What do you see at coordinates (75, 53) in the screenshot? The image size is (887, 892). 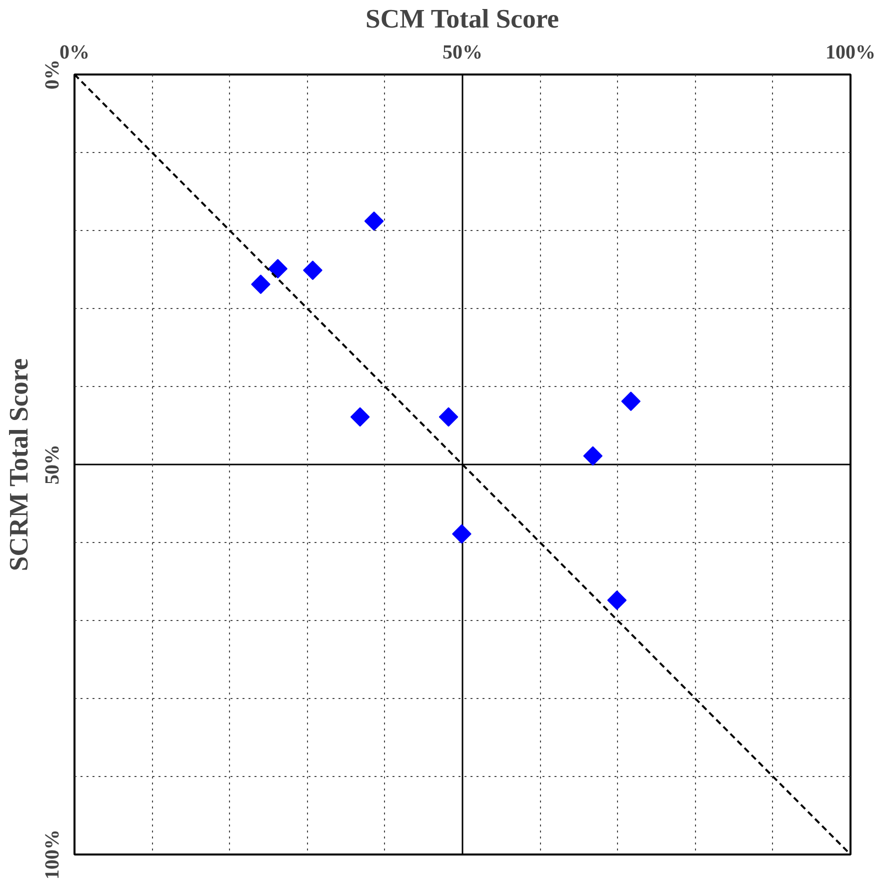 I see `x-tick-label: 0%` at bounding box center [75, 53].